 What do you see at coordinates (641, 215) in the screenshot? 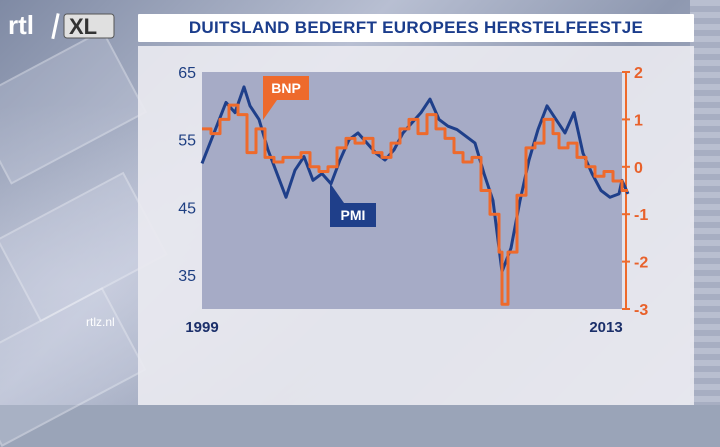
I see `y-right-tick-label: -1` at bounding box center [641, 215].